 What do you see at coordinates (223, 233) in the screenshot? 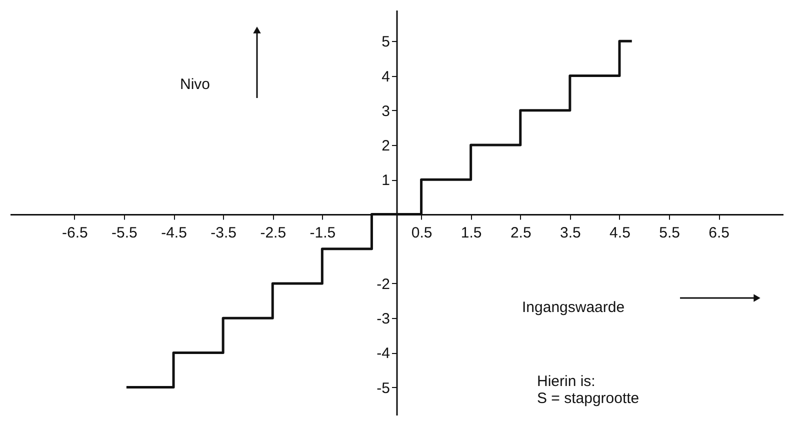
I see `x-tick-label: -3.5` at bounding box center [223, 233].